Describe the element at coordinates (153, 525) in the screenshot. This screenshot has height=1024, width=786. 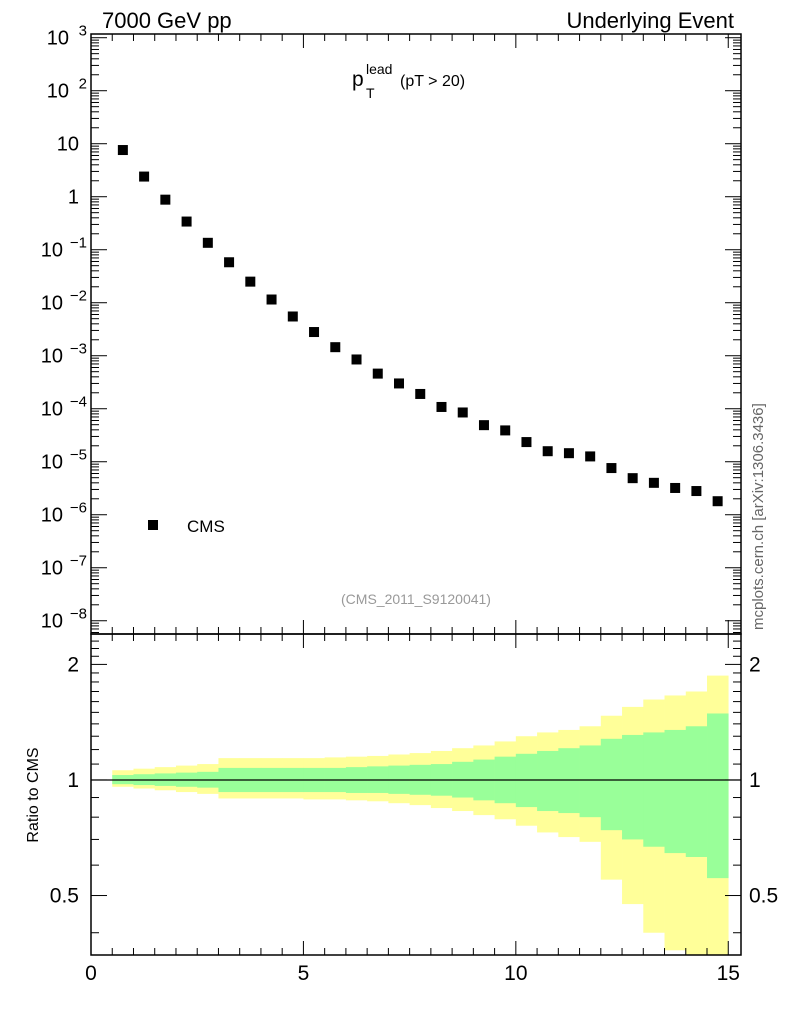
I see `legend-marker` at that location.